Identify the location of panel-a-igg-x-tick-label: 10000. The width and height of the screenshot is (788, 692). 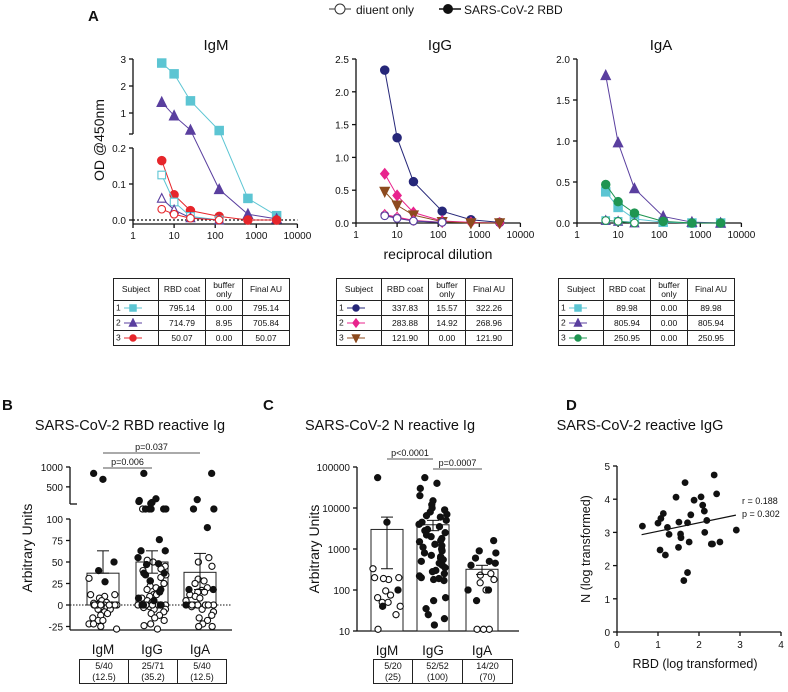
(520, 235).